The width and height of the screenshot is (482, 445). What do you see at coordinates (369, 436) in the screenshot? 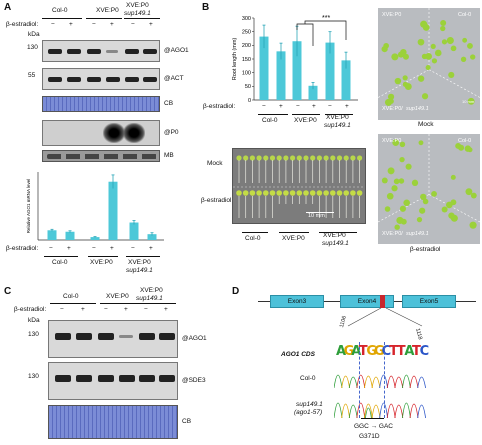
I see `d-mutation-aa: G371D` at bounding box center [369, 436].